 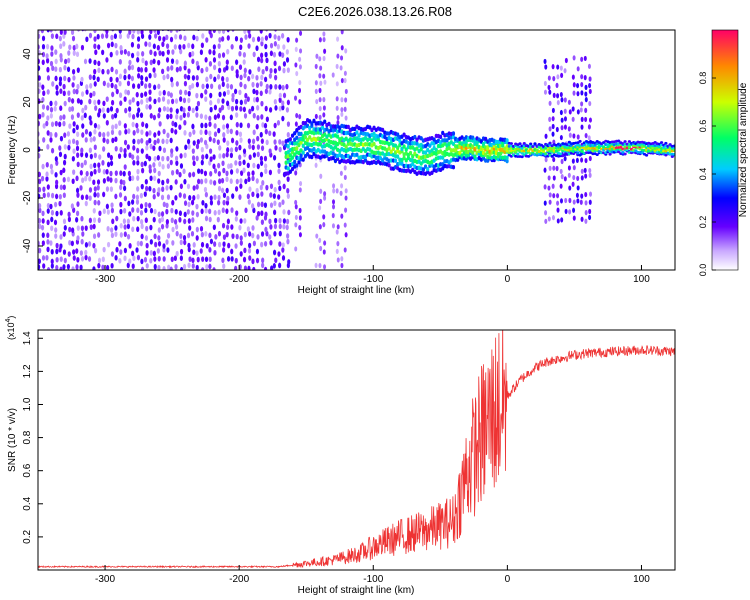 I want to click on y-tick-label: 0.6, so click(x=27, y=470).